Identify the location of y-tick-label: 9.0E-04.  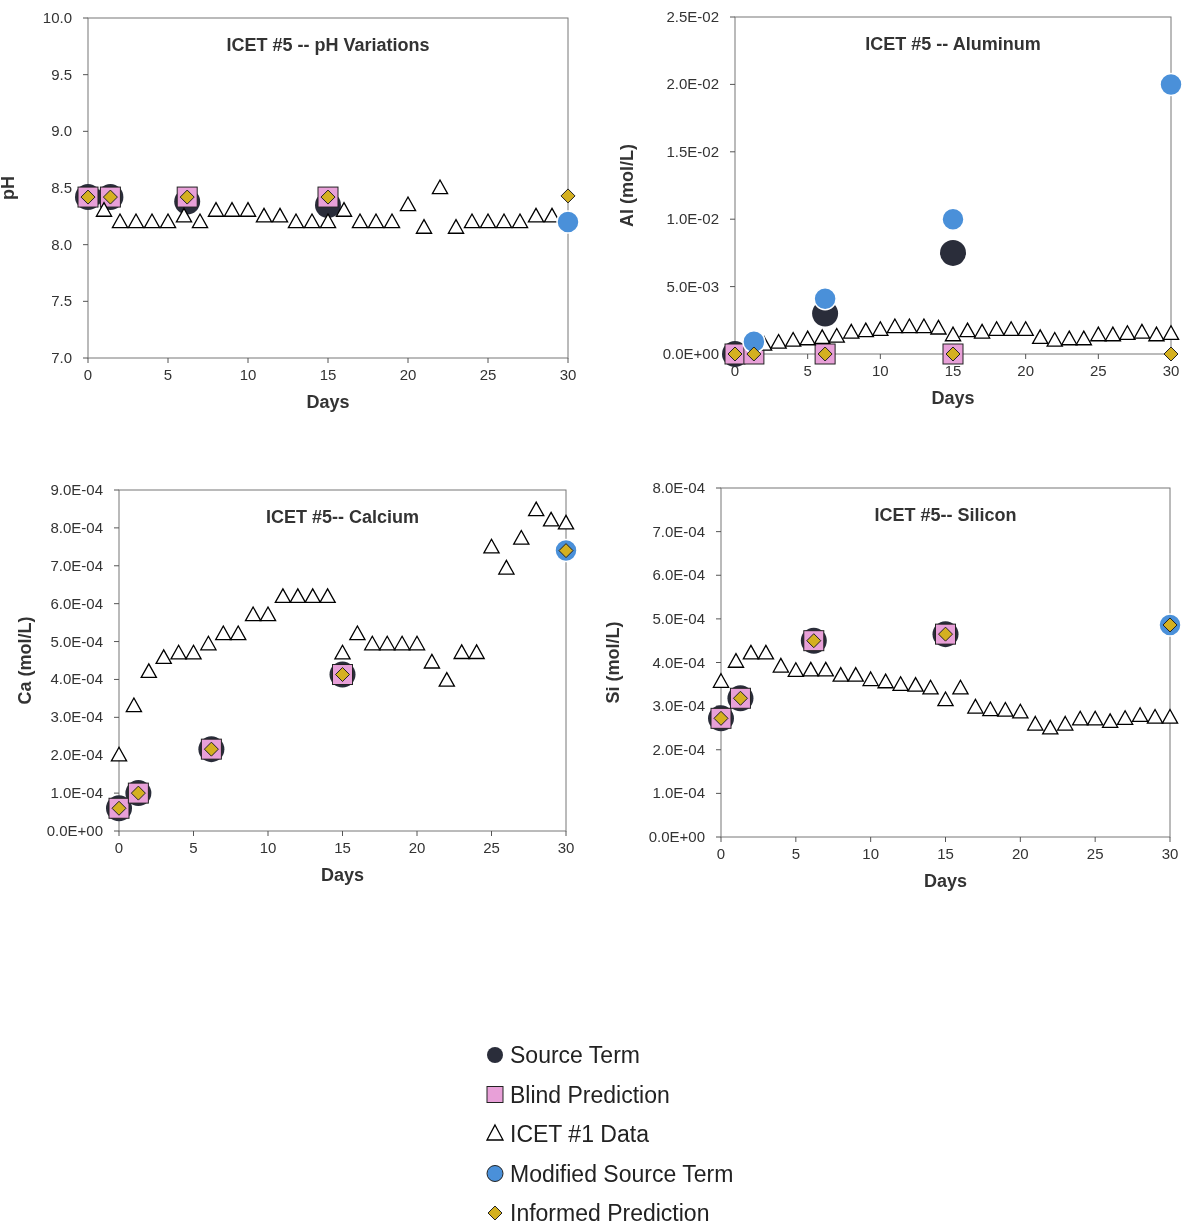
(76, 489).